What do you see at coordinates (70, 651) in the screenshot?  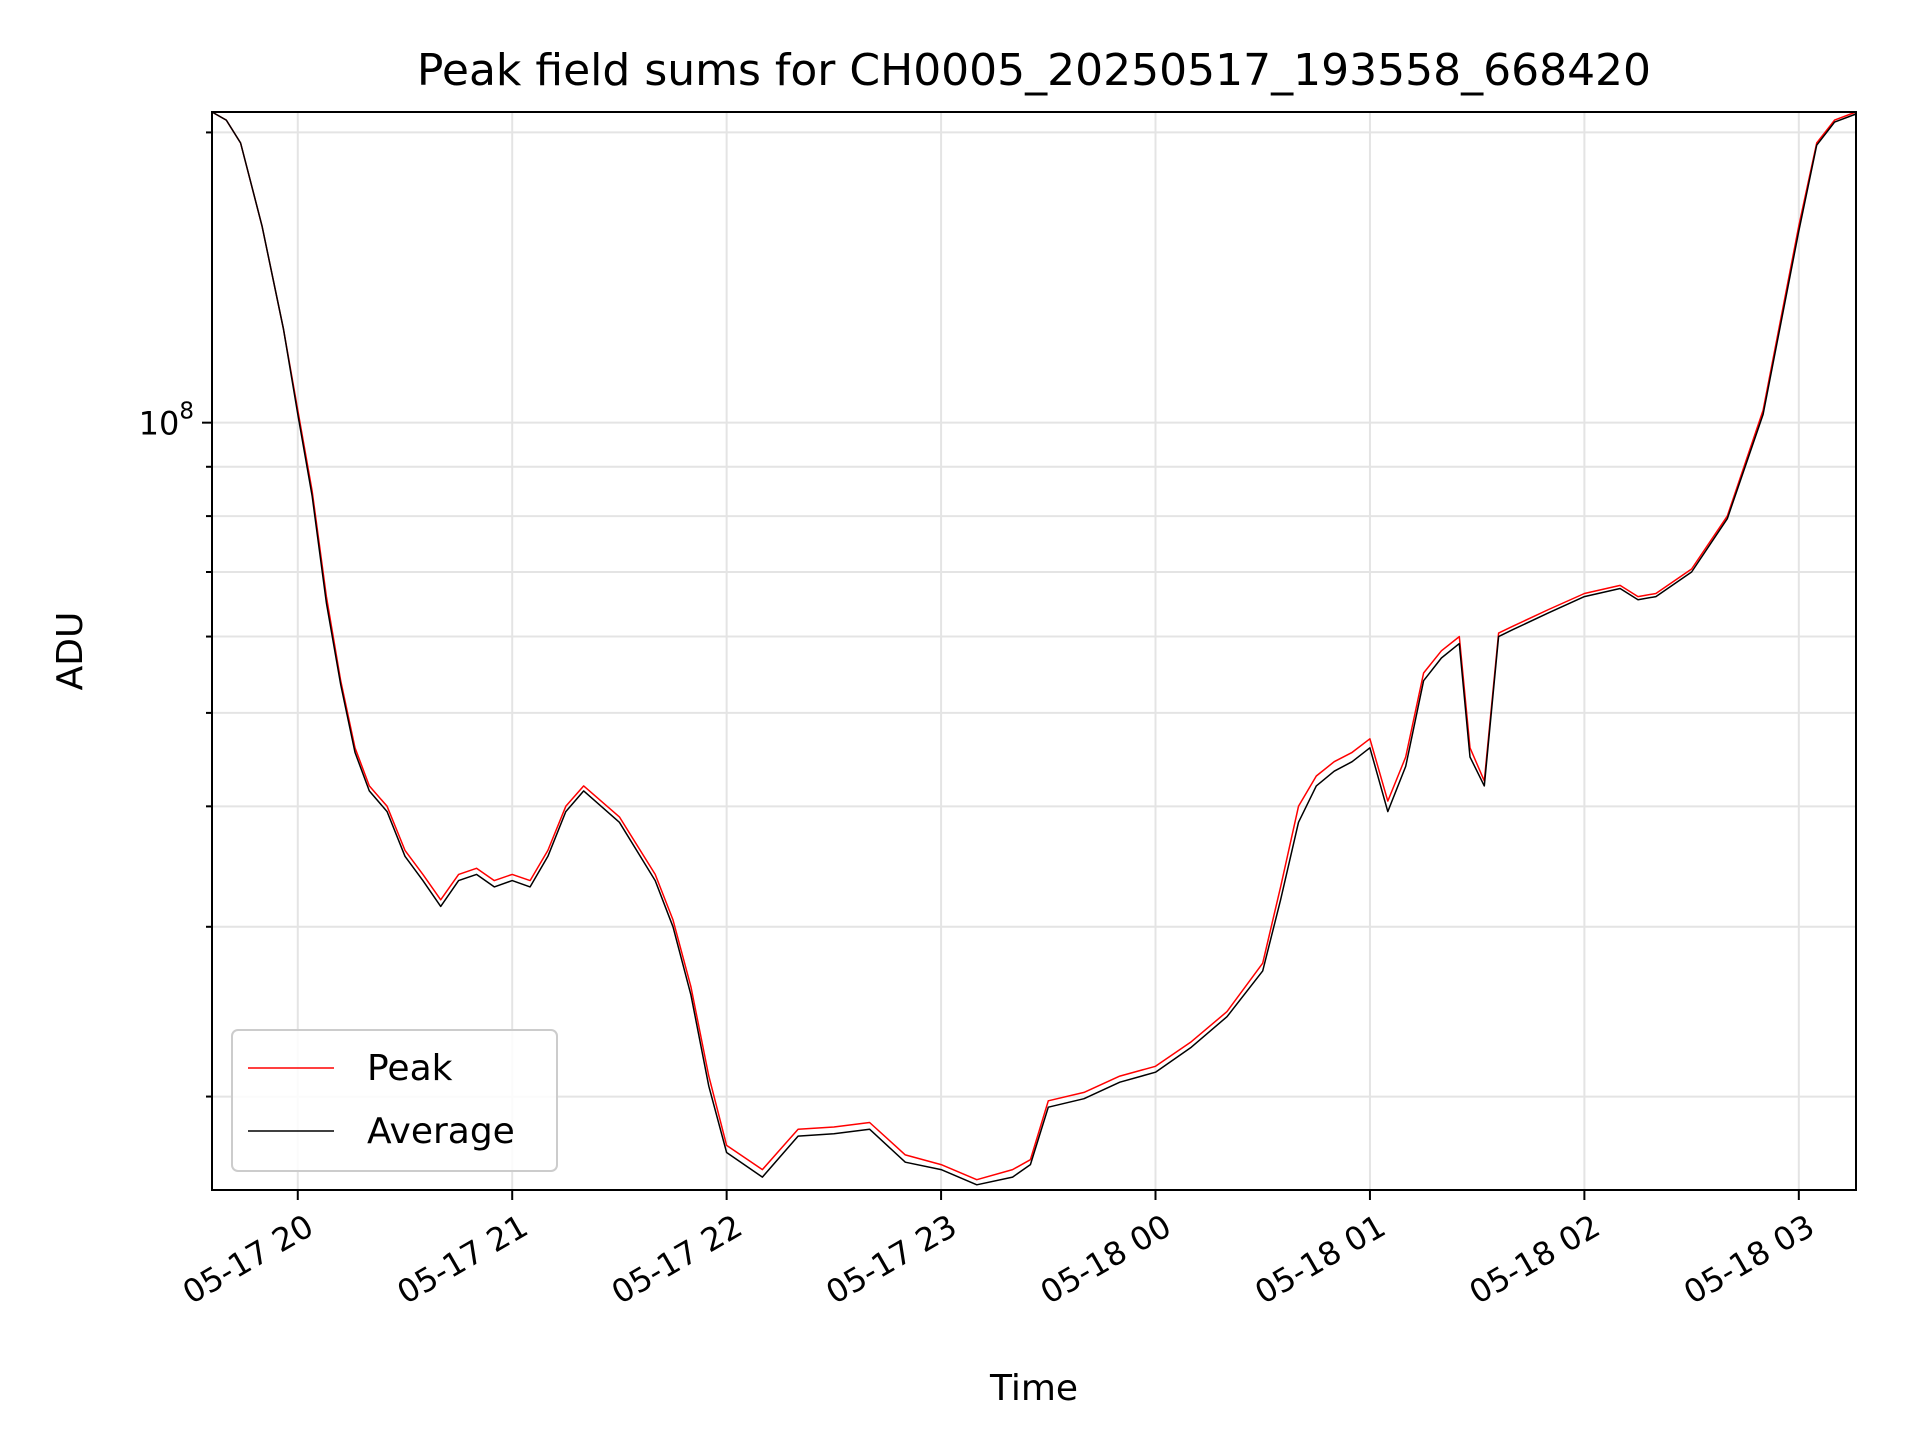 I see `y-axis-label: ADU` at bounding box center [70, 651].